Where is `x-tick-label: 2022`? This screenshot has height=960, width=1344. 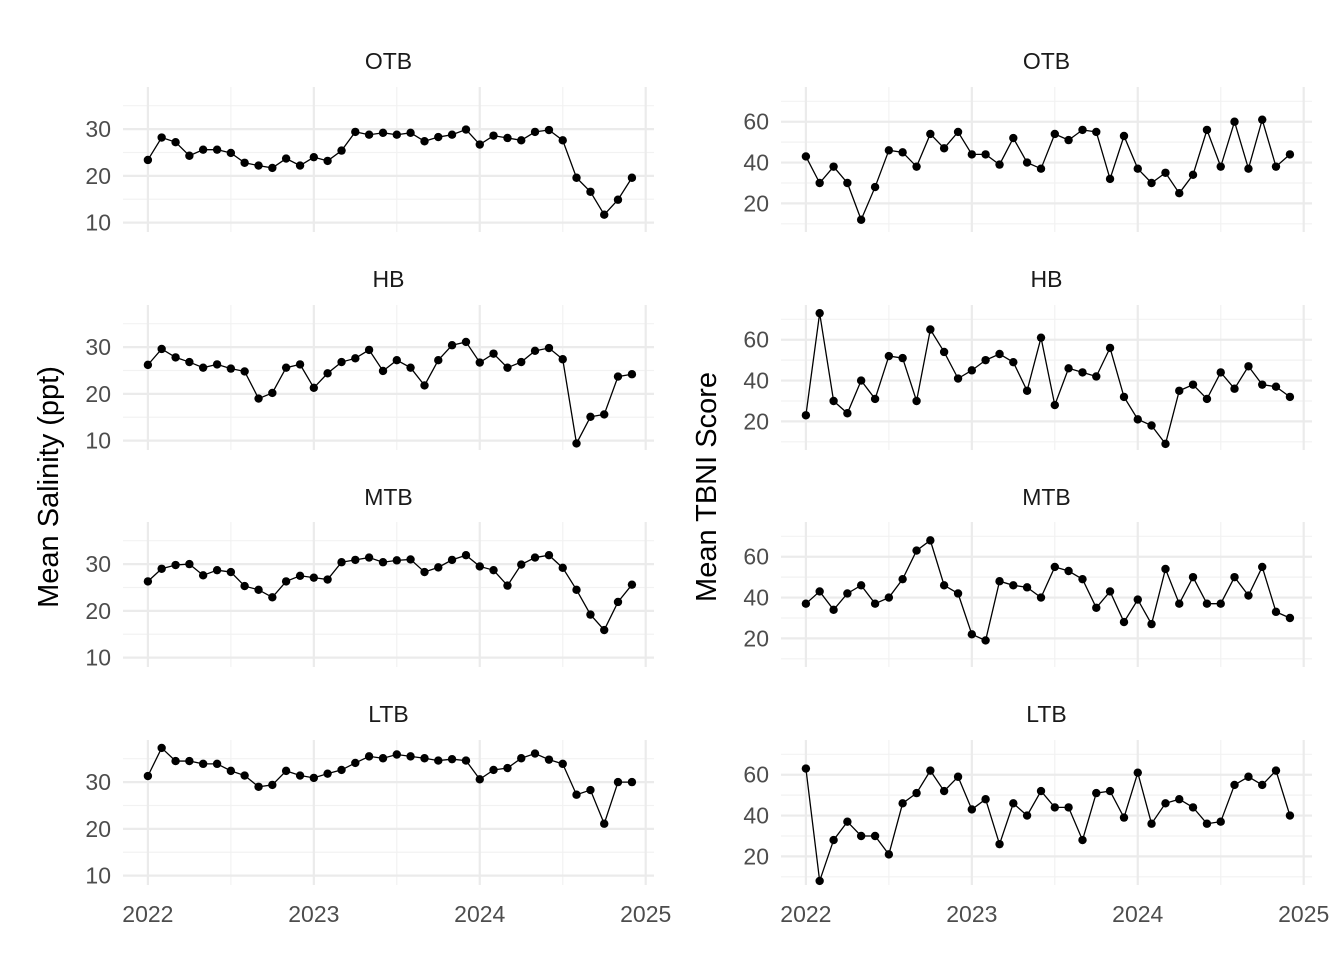
x-tick-label: 2022 is located at coordinates (147, 914).